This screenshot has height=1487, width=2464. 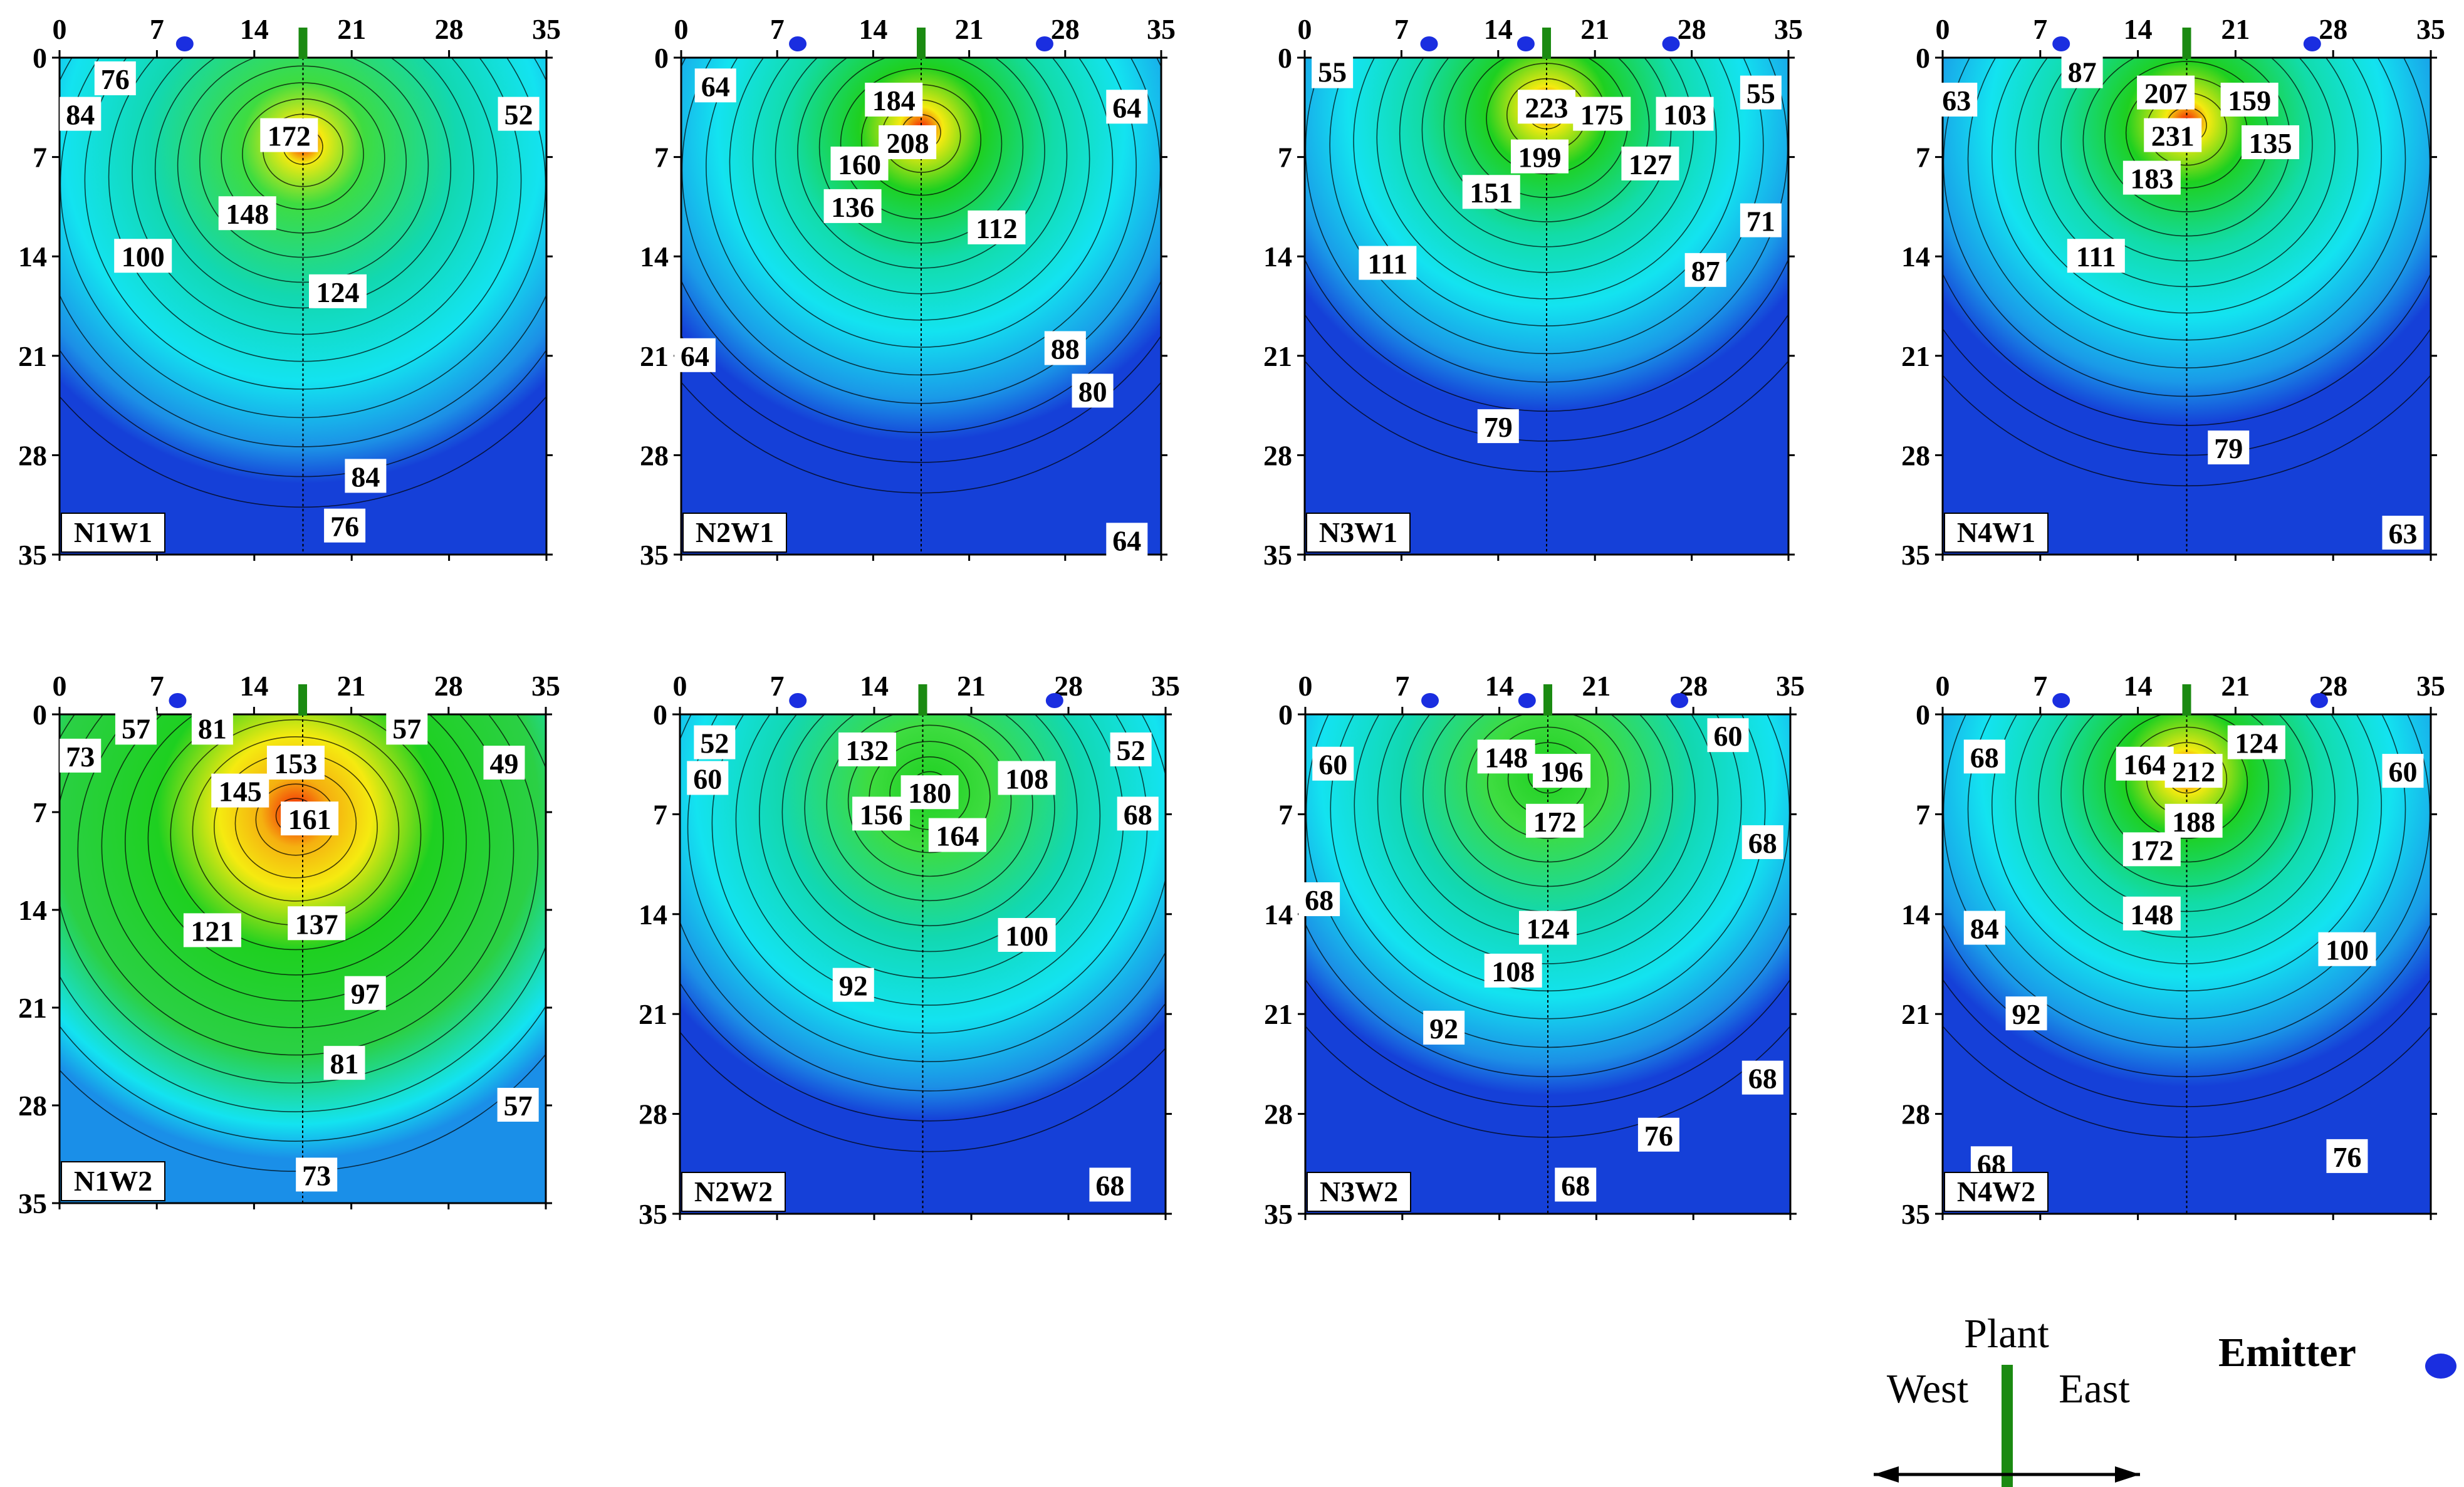 I want to click on svg-text: 135, so click(x=2270, y=143).